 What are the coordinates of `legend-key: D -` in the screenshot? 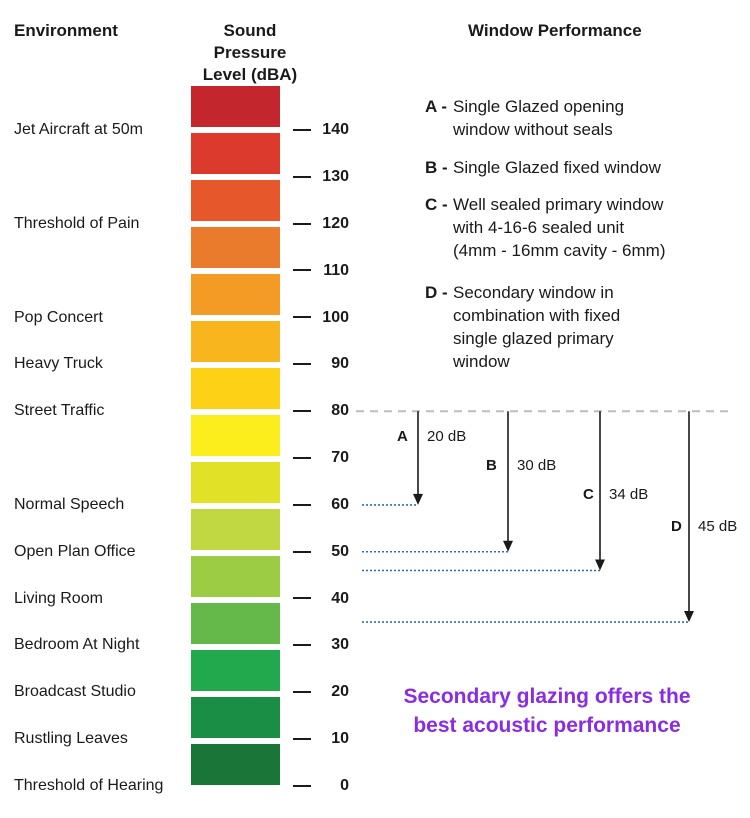 It's located at (436, 292).